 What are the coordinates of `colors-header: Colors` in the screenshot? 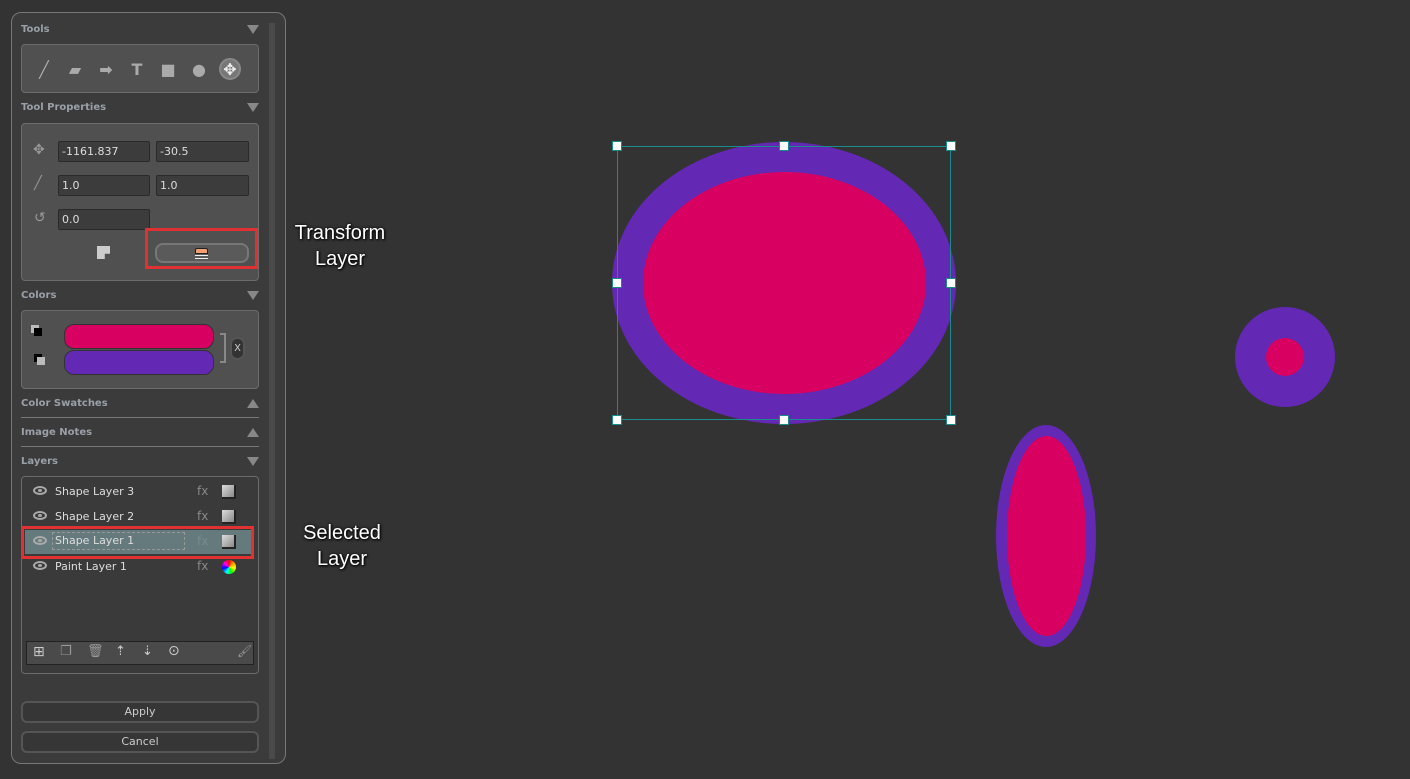 It's located at (140, 295).